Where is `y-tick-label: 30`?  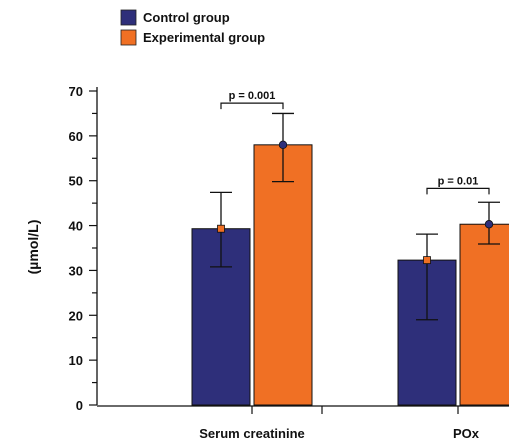
y-tick-label: 30 is located at coordinates (76, 270).